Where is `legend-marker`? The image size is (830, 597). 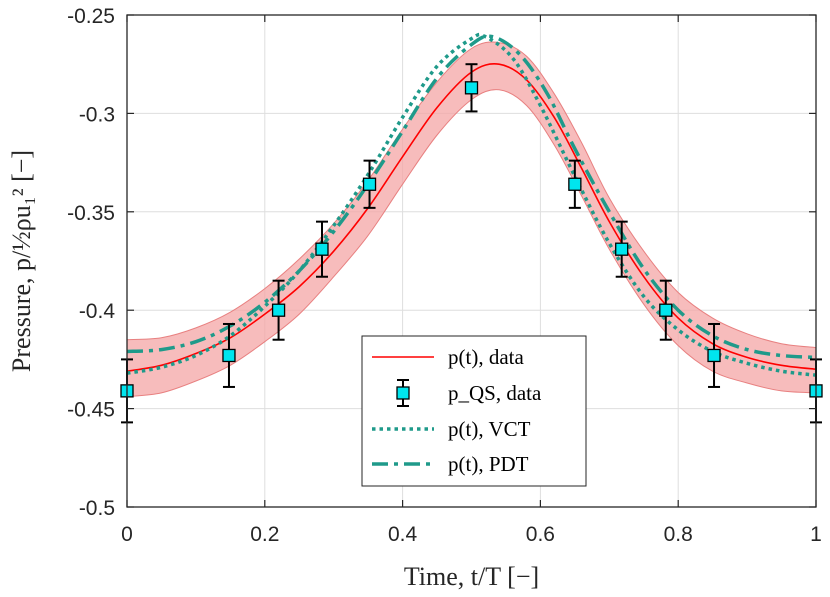
legend-marker is located at coordinates (403, 393).